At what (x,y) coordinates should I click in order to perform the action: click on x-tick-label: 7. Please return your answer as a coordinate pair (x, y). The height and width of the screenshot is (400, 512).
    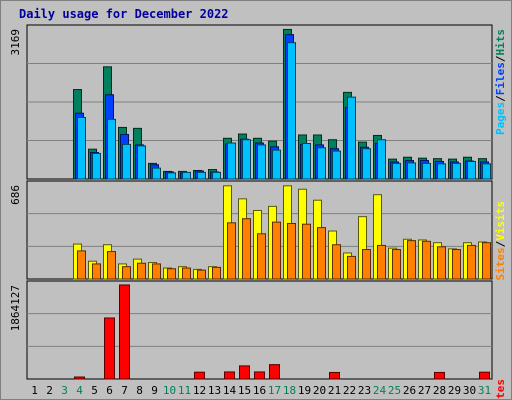
    Looking at the image, I should click on (124, 390).